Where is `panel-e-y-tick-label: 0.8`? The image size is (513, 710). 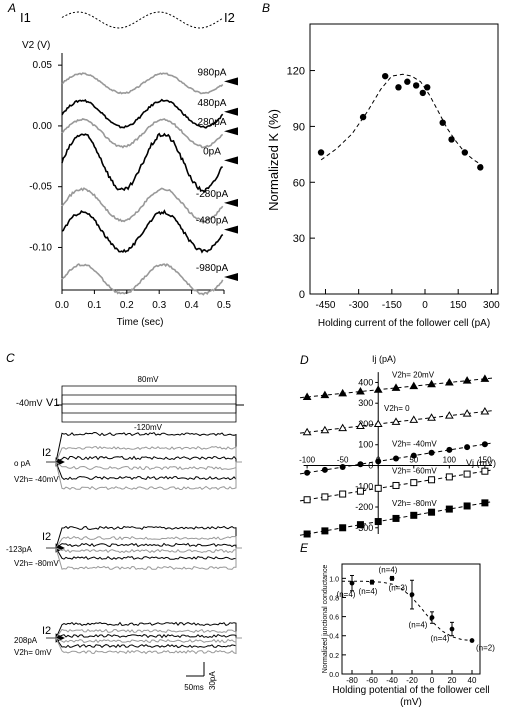
panel-e-y-tick-label: 0.8 is located at coordinates (334, 598).